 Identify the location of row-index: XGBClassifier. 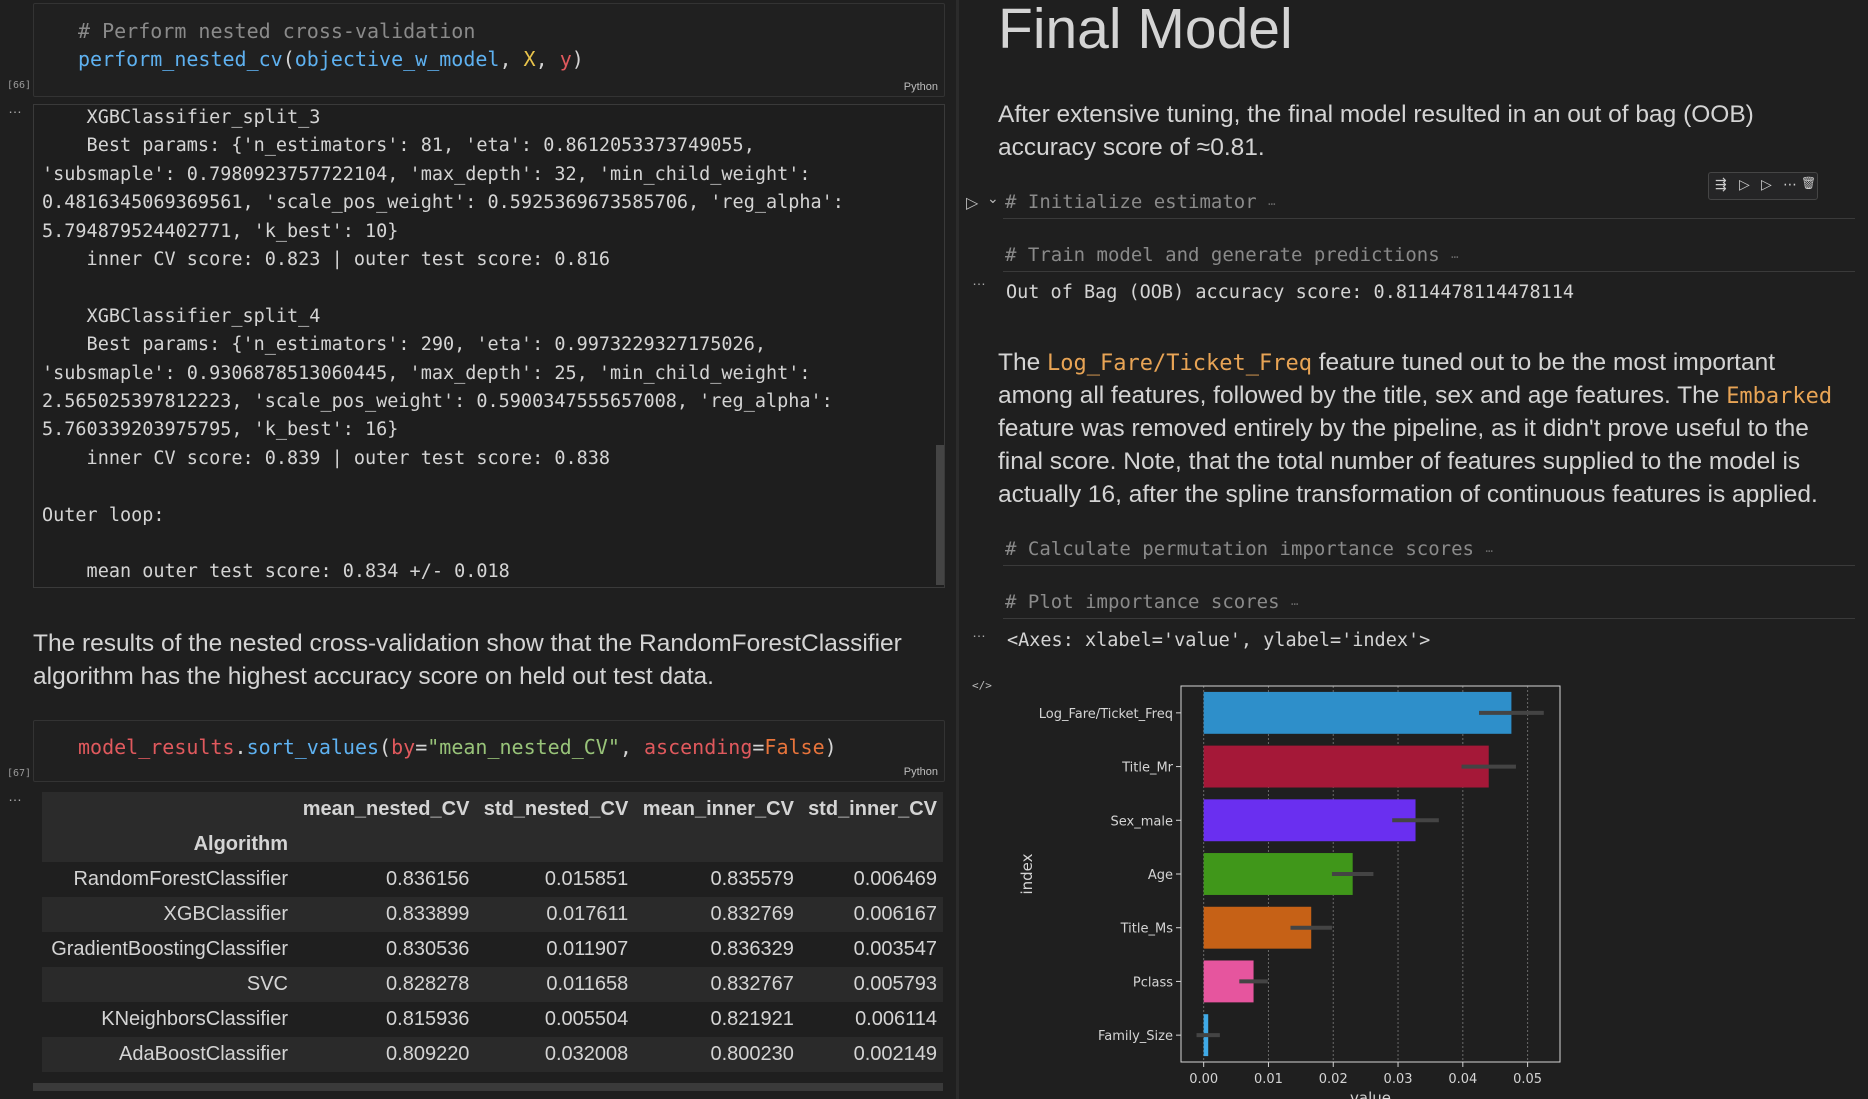
(168, 914).